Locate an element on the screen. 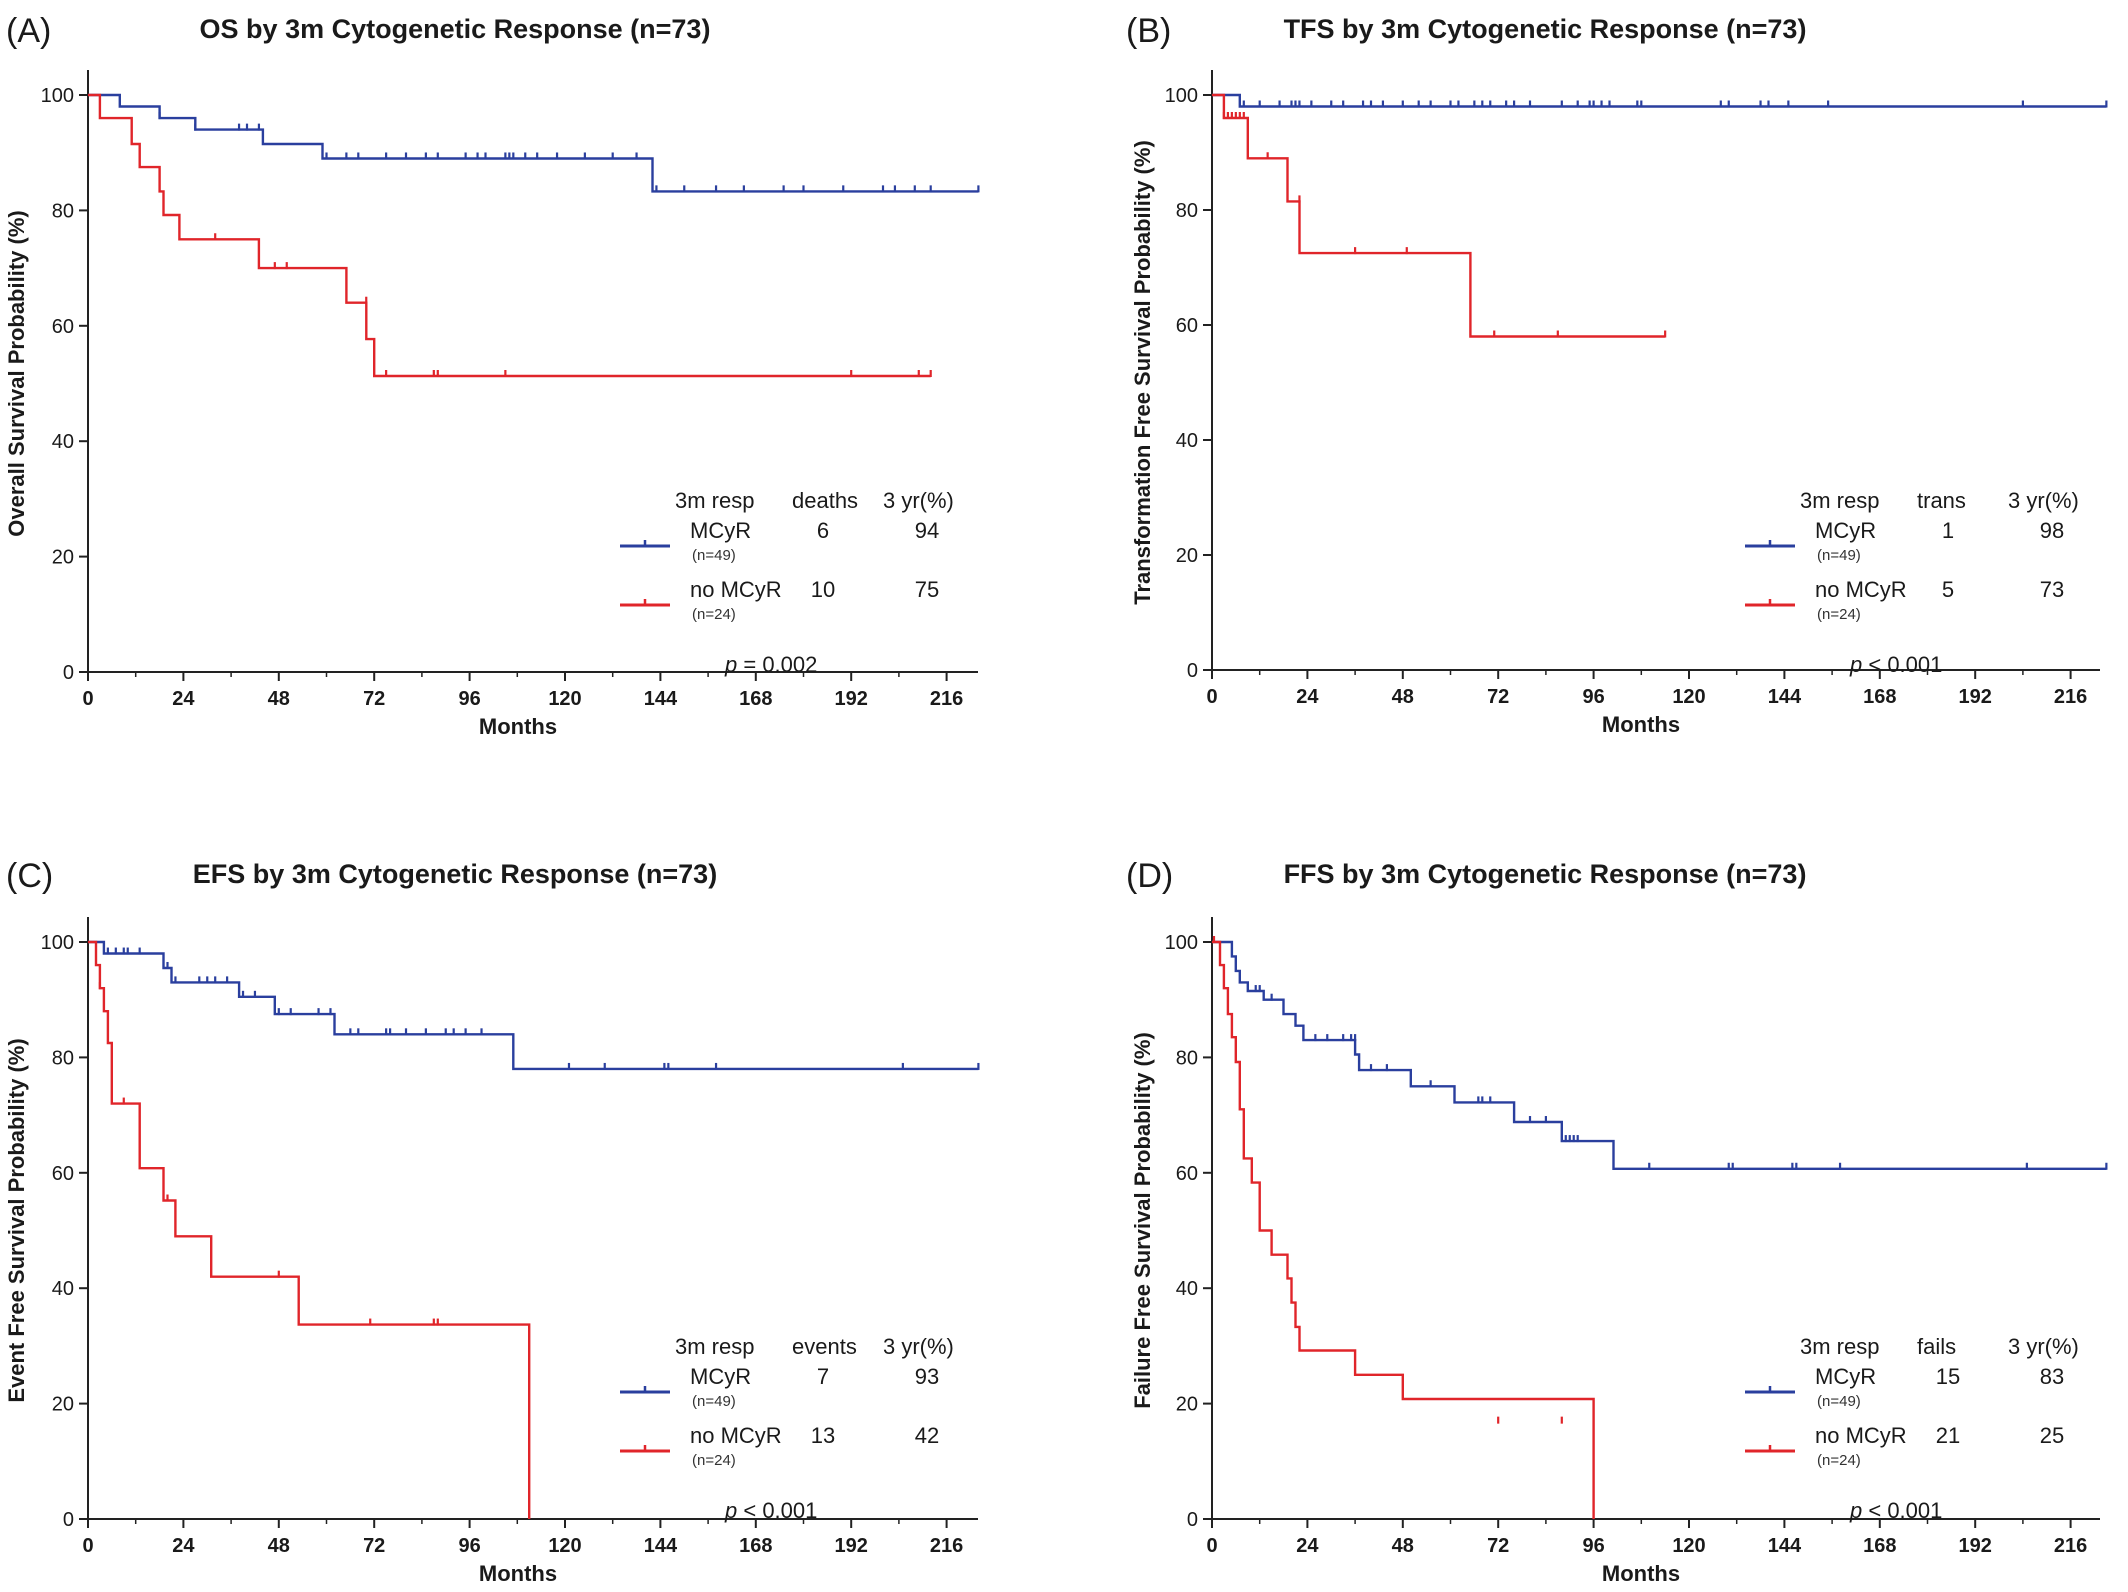 The width and height of the screenshot is (2128, 1592). chart-title: FFS by 3m Cytogenetic Response (n=73) is located at coordinates (1545, 874).